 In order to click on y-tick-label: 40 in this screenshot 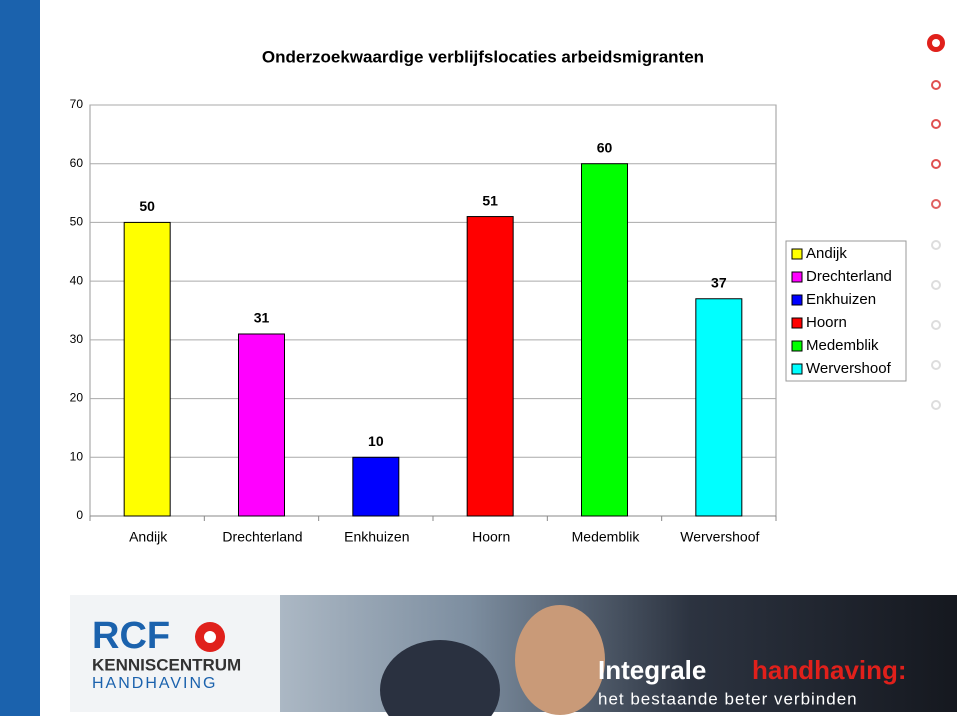, I will do `click(77, 280)`.